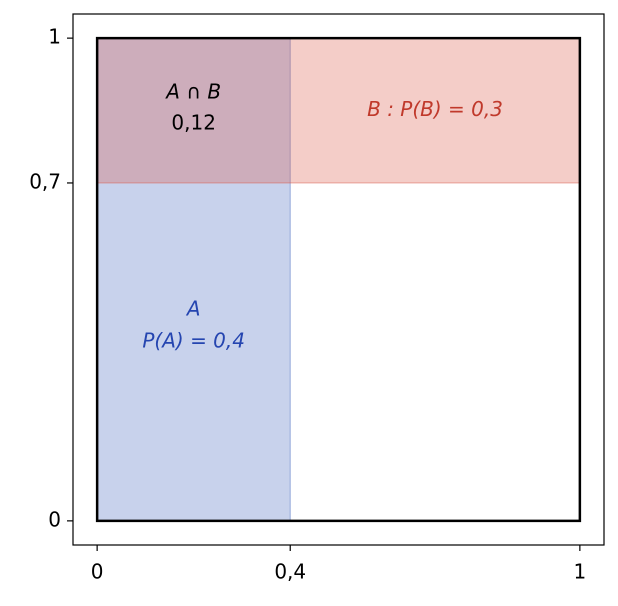 The height and width of the screenshot is (606, 618). Describe the element at coordinates (97, 572) in the screenshot. I see `x-tick-label: 0` at that location.